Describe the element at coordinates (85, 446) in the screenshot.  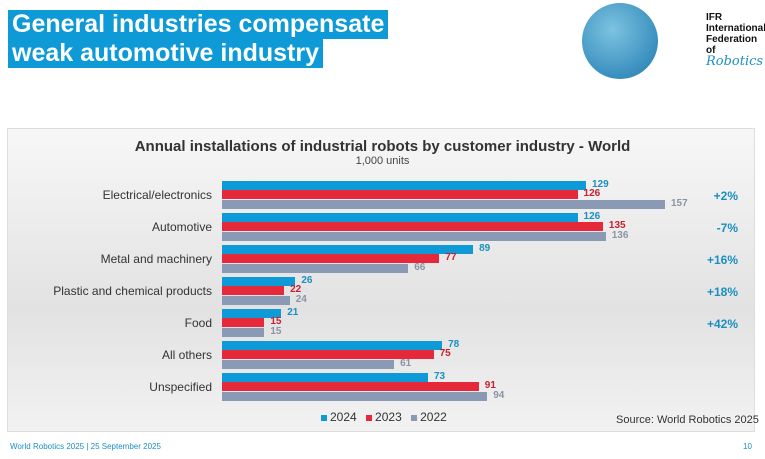
I see `footer-text: World Robotics 2025 | 25 September 2025` at that location.